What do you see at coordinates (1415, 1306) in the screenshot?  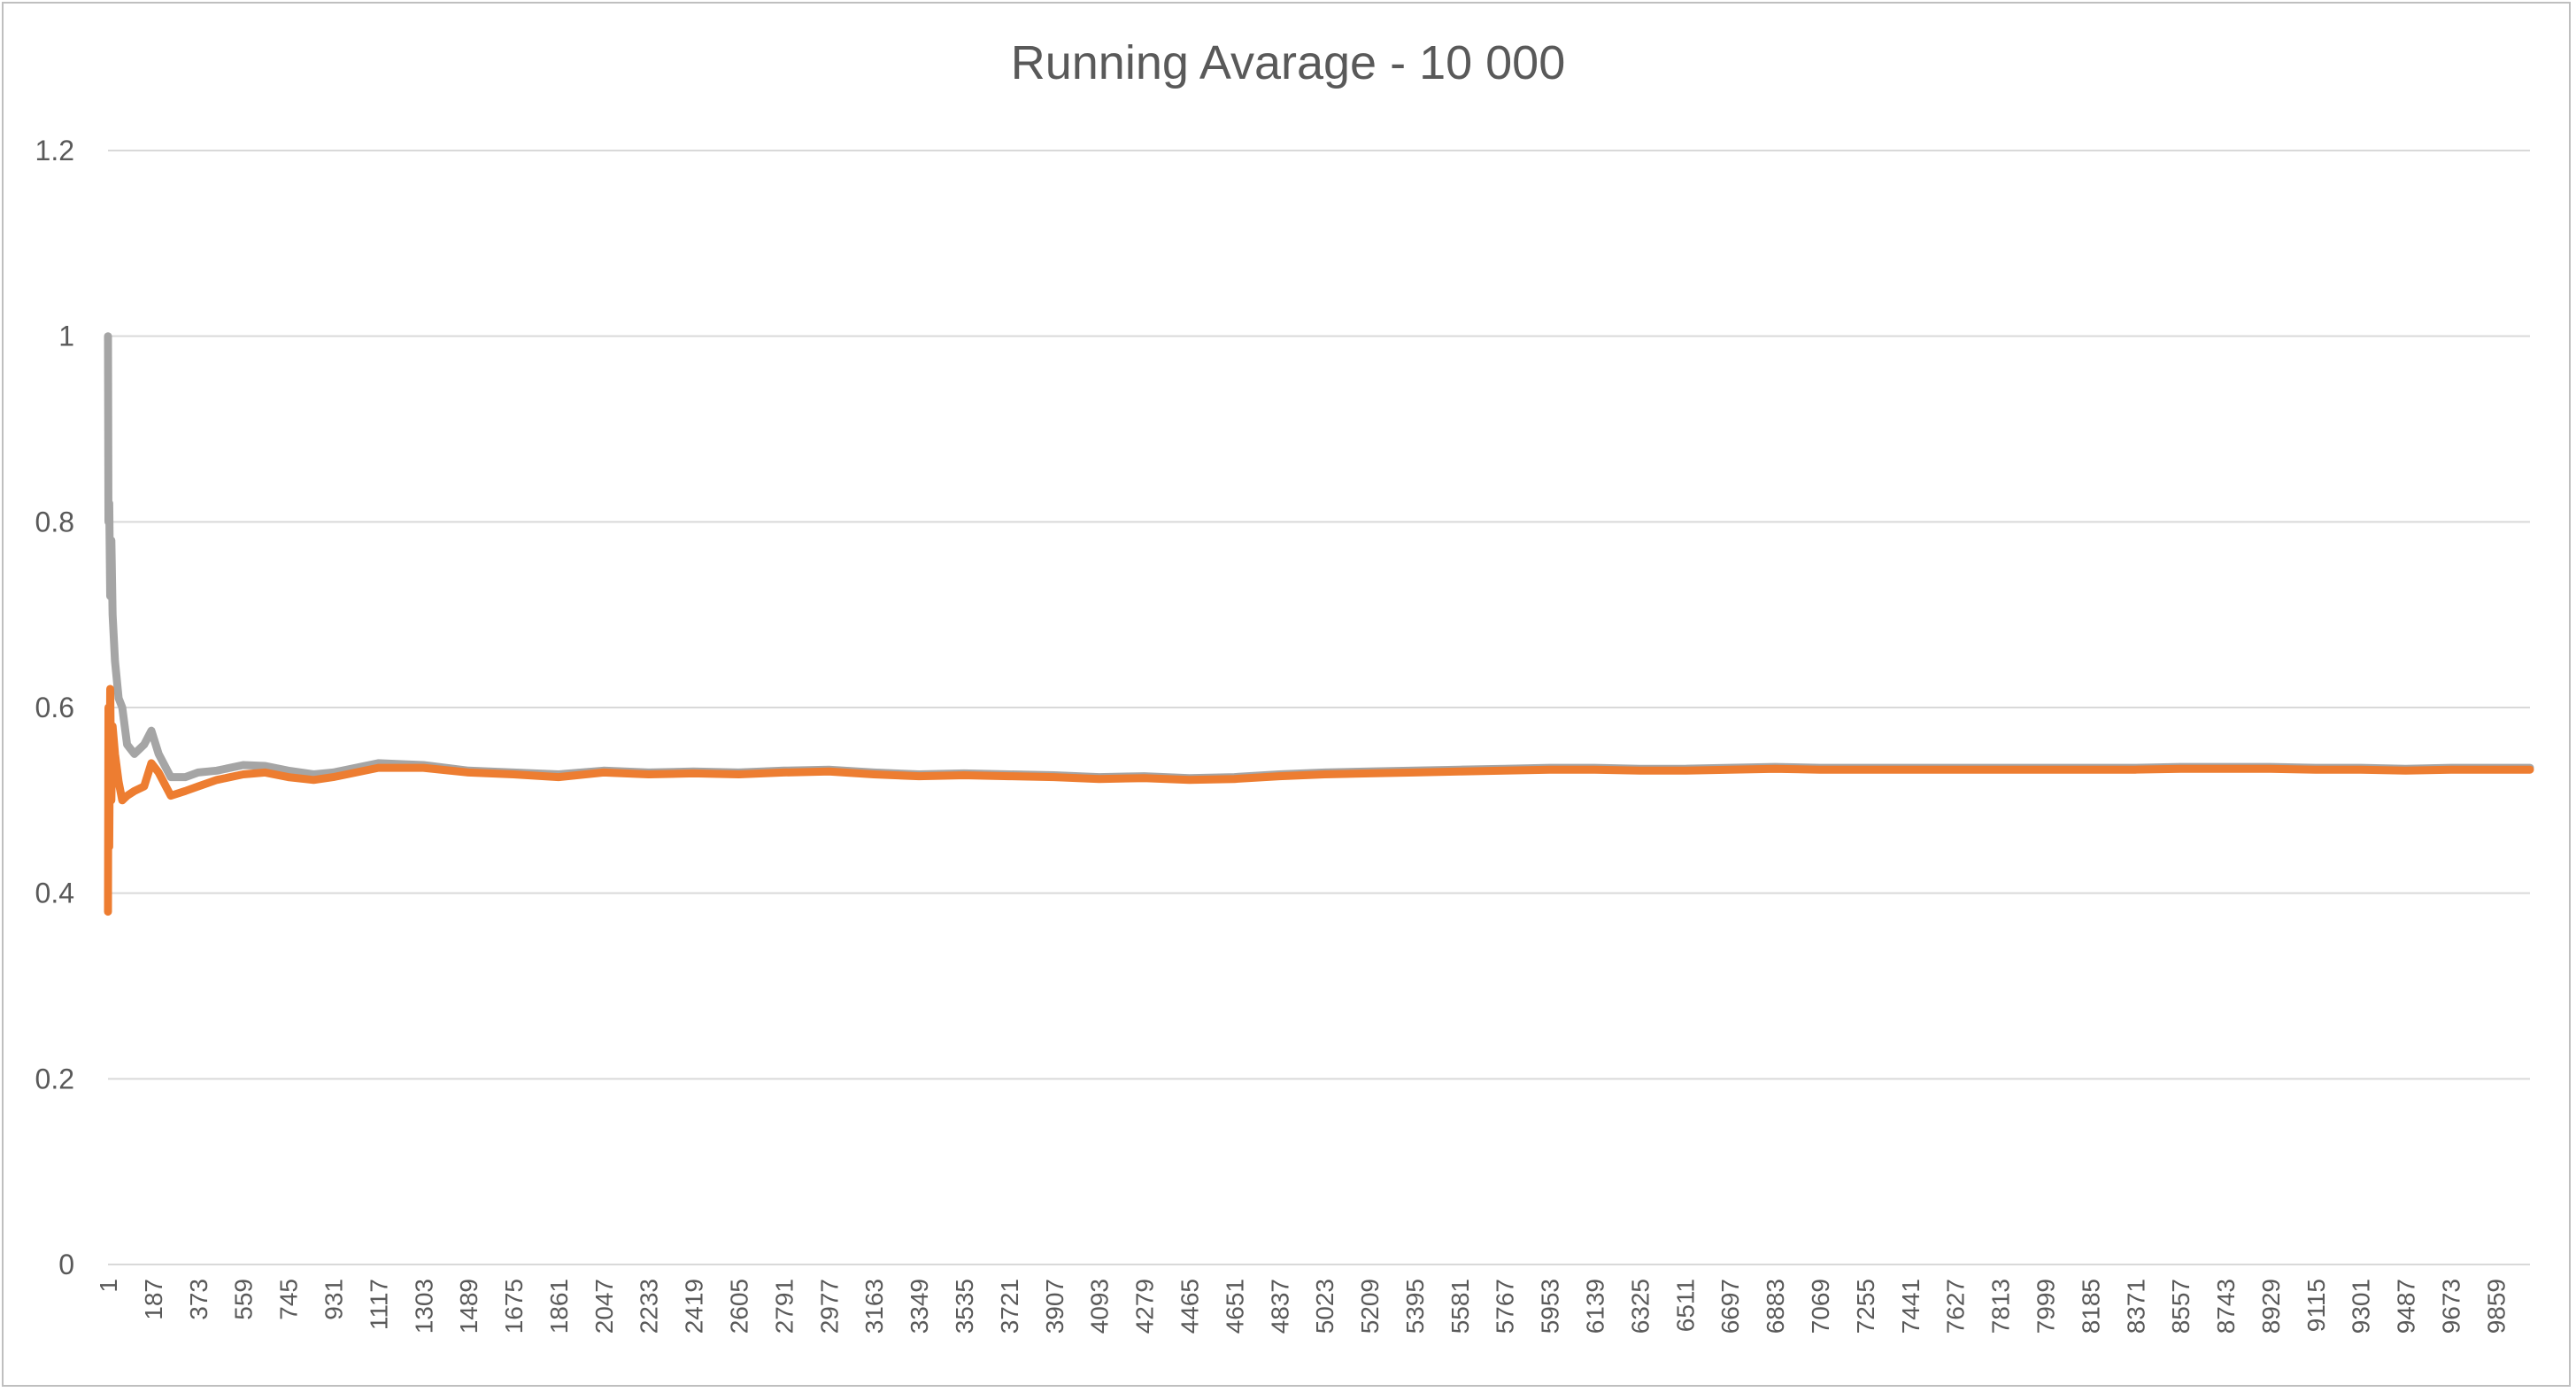 I see `x-tick-label: 5395` at bounding box center [1415, 1306].